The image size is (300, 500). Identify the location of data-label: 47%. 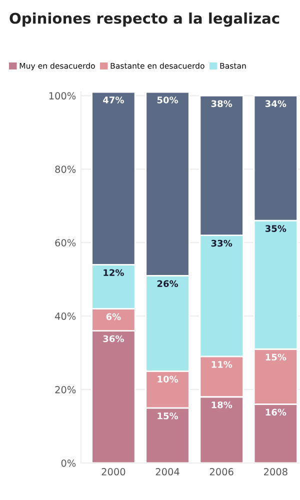
(113, 100).